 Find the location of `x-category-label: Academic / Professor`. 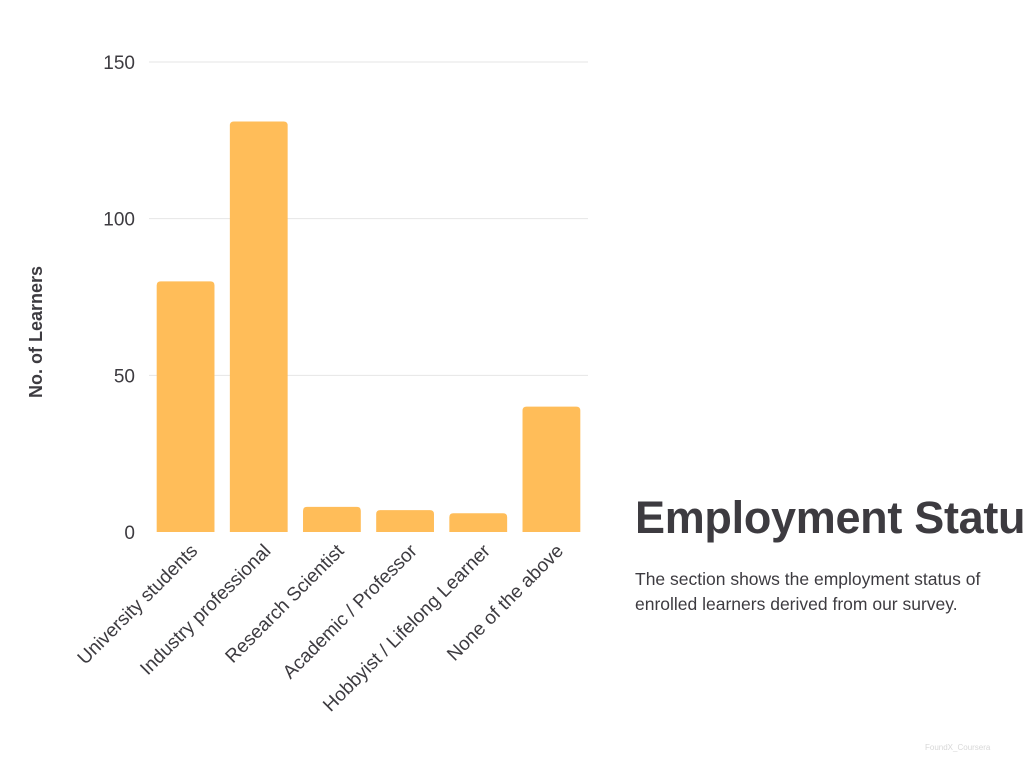

x-category-label: Academic / Professor is located at coordinates (350, 611).